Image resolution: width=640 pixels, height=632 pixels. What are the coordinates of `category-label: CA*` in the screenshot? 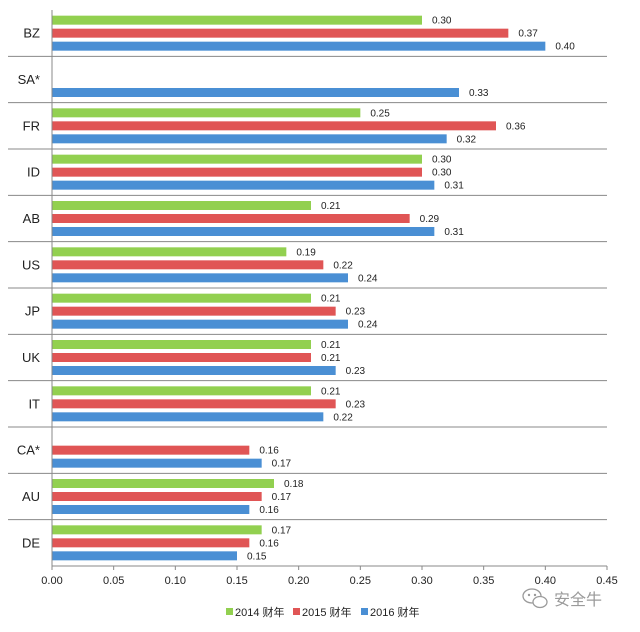 It's located at (28, 450).